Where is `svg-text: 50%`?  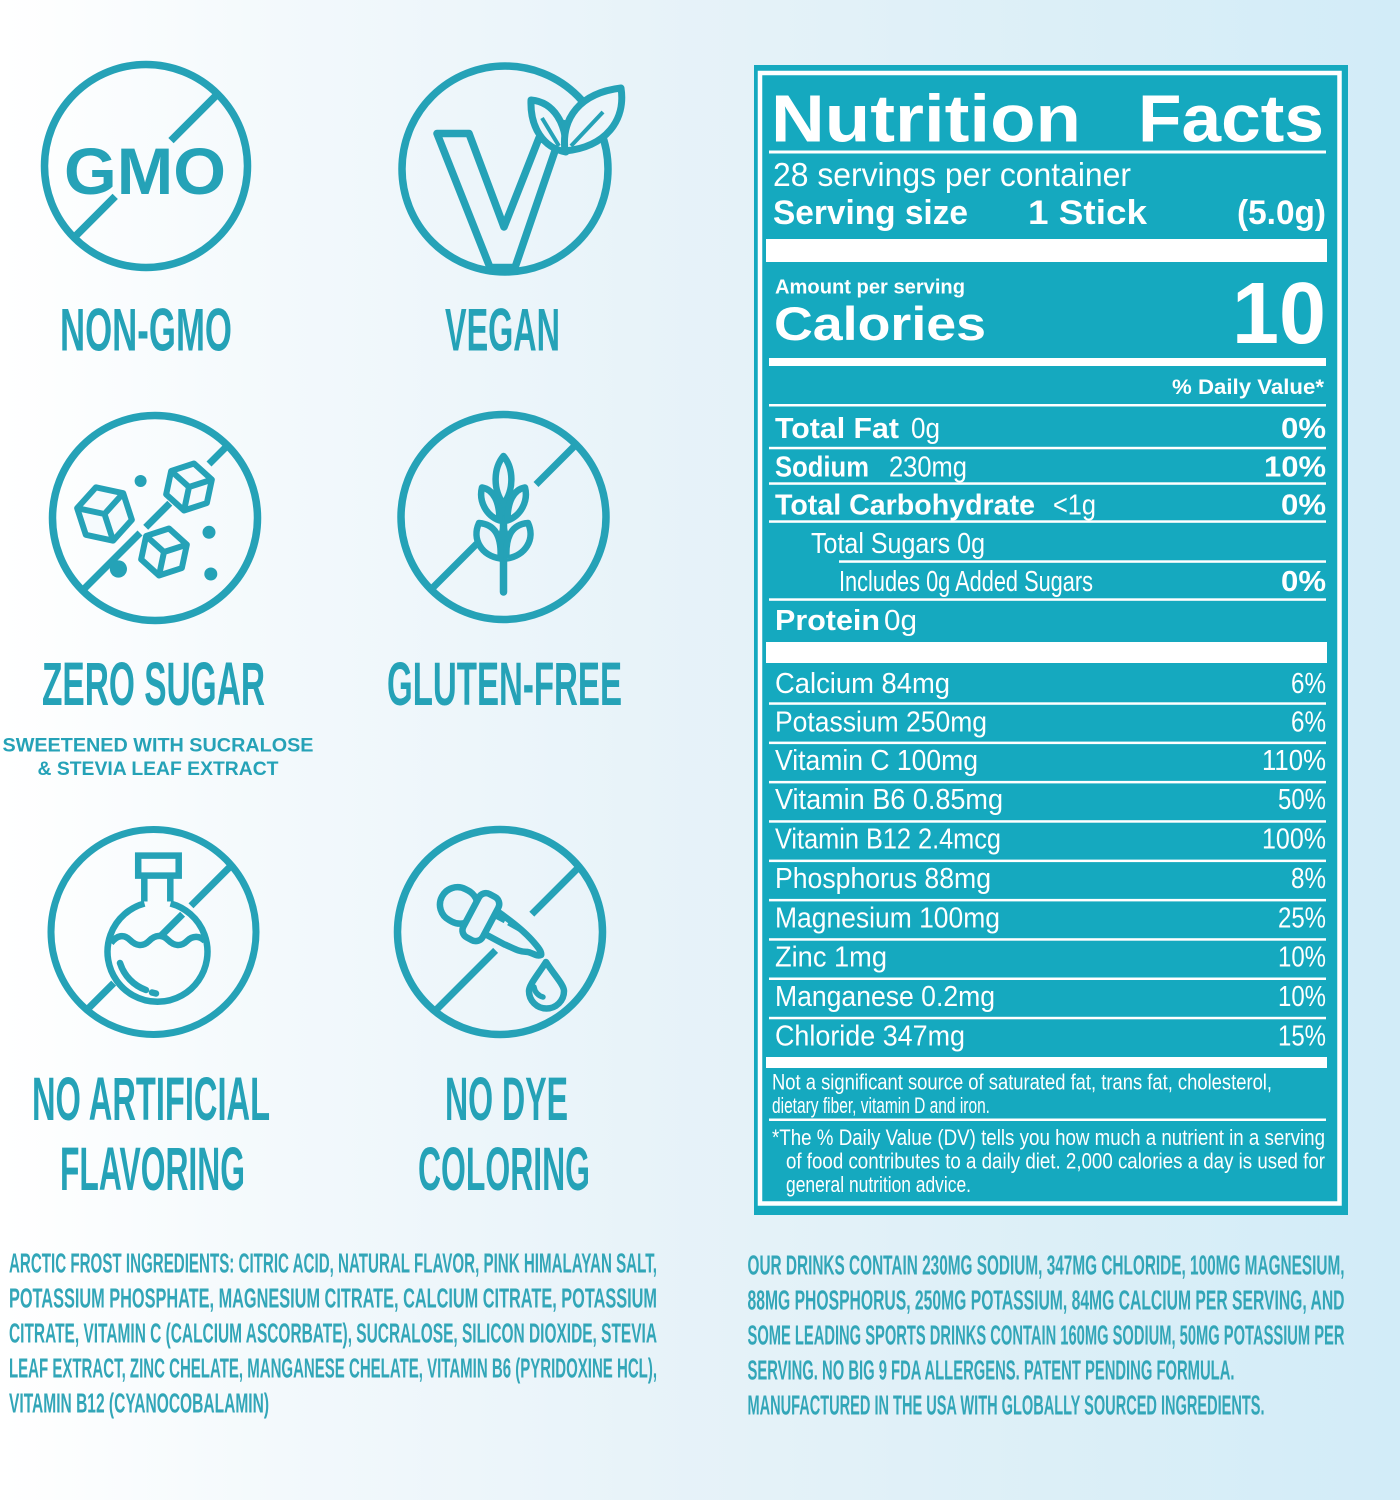
svg-text: 50% is located at coordinates (1302, 800).